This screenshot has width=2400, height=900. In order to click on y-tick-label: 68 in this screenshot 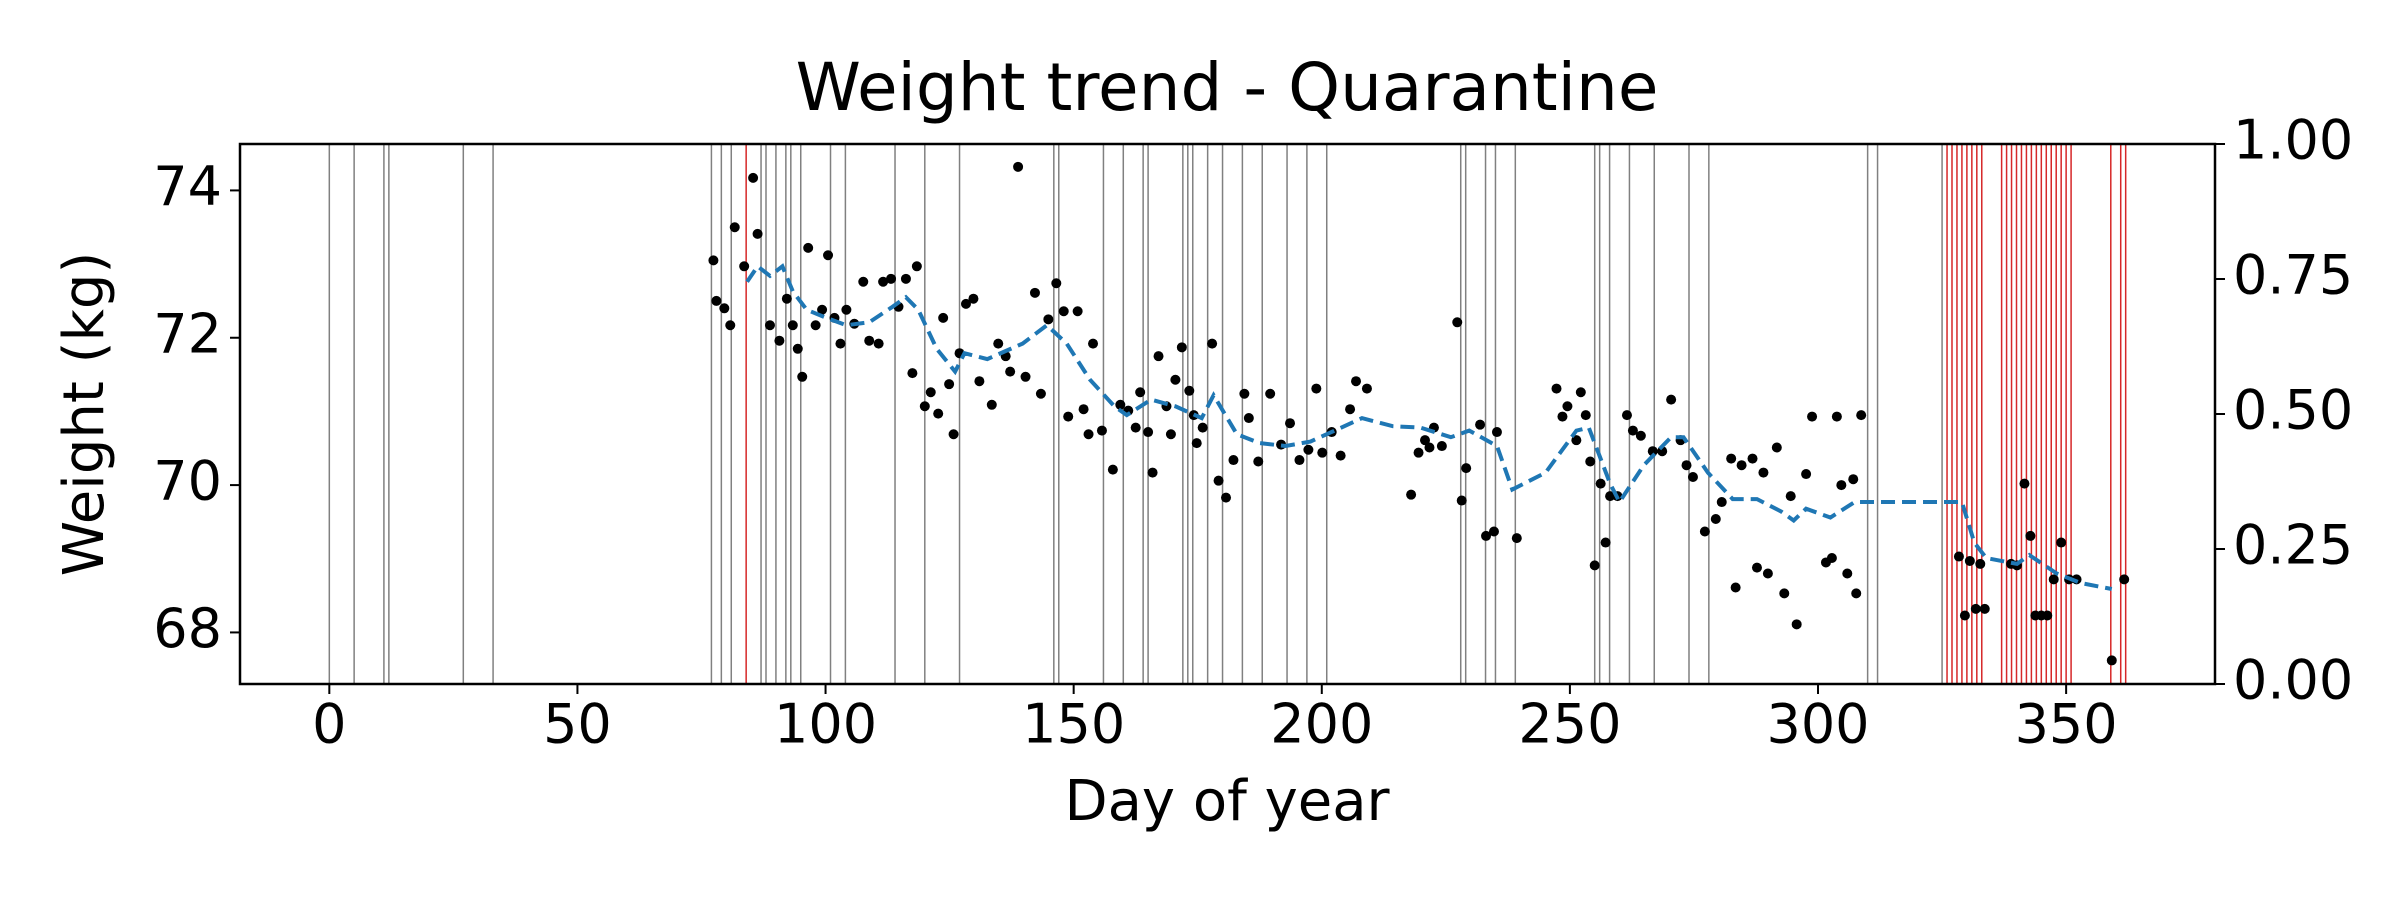, I will do `click(187, 628)`.